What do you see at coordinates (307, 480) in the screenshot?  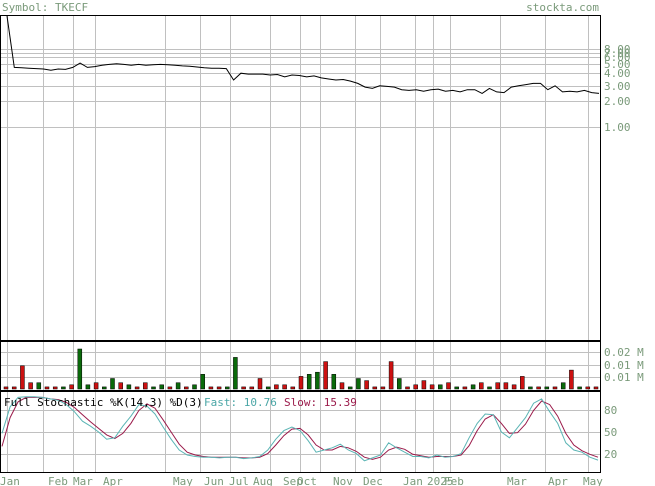 I see `x-tick-label: Oct` at bounding box center [307, 480].